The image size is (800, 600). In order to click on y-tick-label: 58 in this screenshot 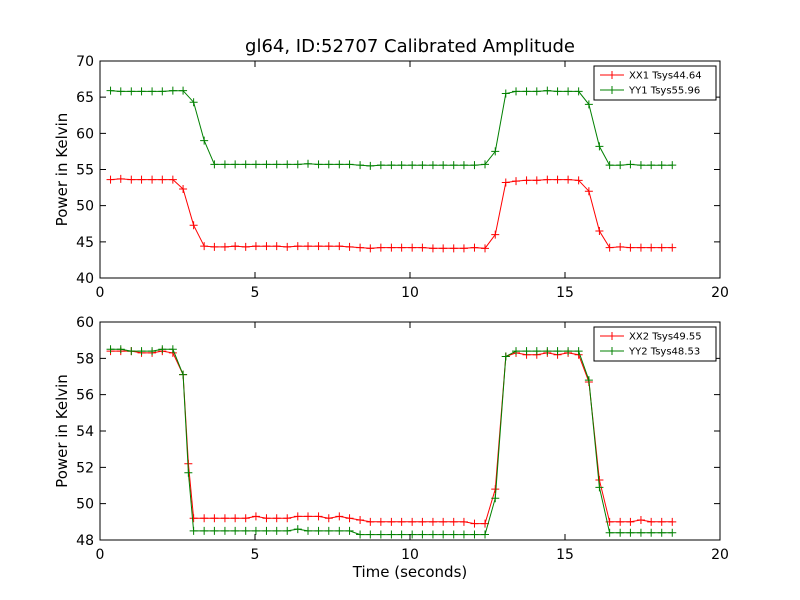, I will do `click(85, 359)`.